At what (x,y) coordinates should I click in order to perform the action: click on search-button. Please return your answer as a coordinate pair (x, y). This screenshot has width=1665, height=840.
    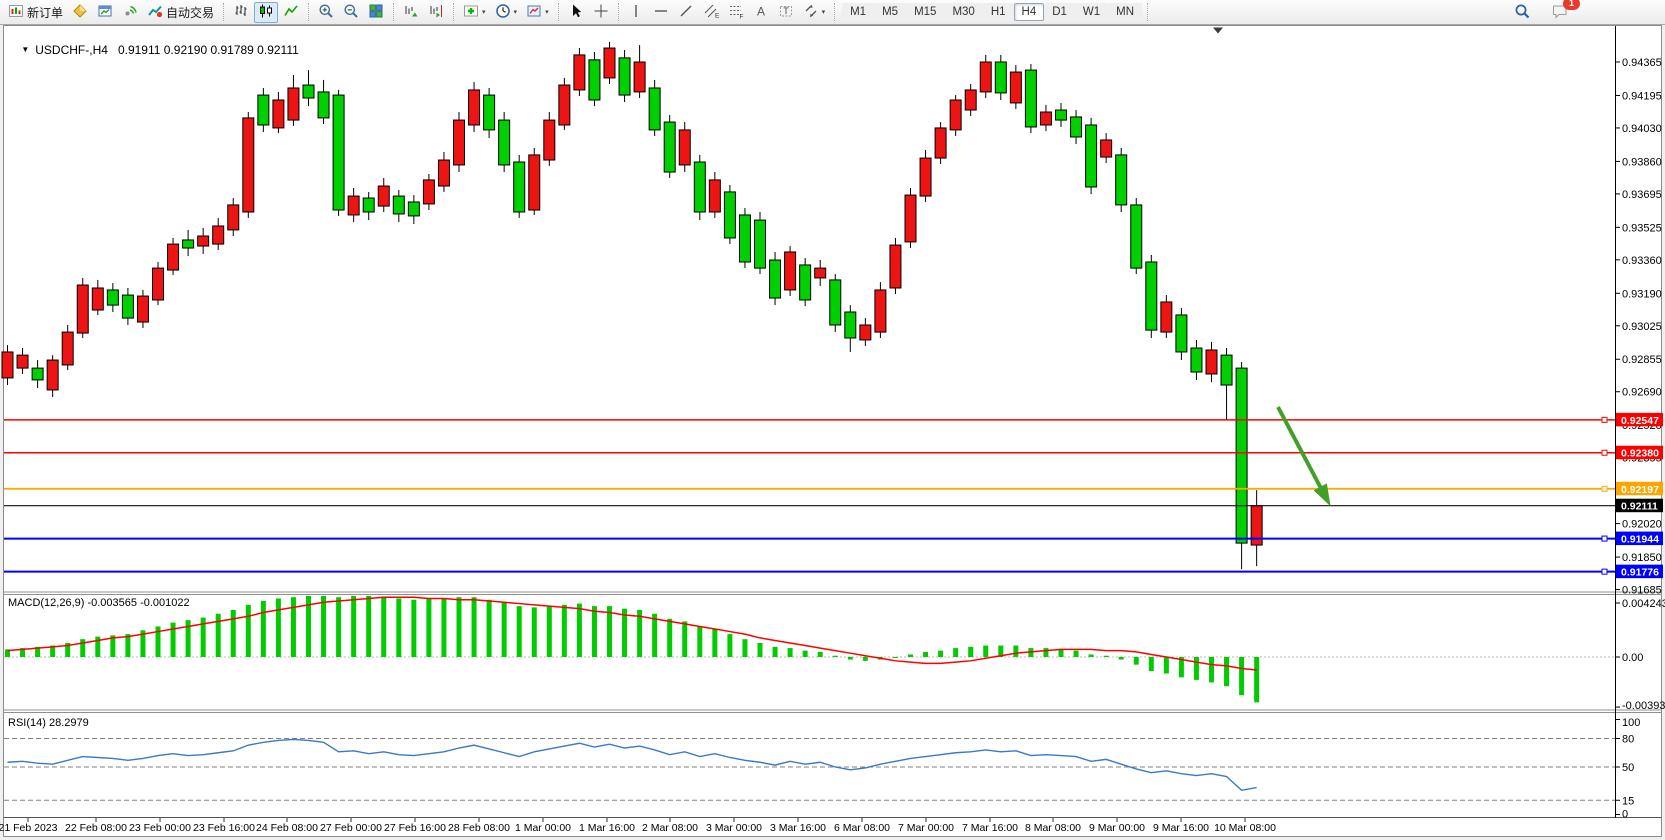
    Looking at the image, I should click on (1522, 13).